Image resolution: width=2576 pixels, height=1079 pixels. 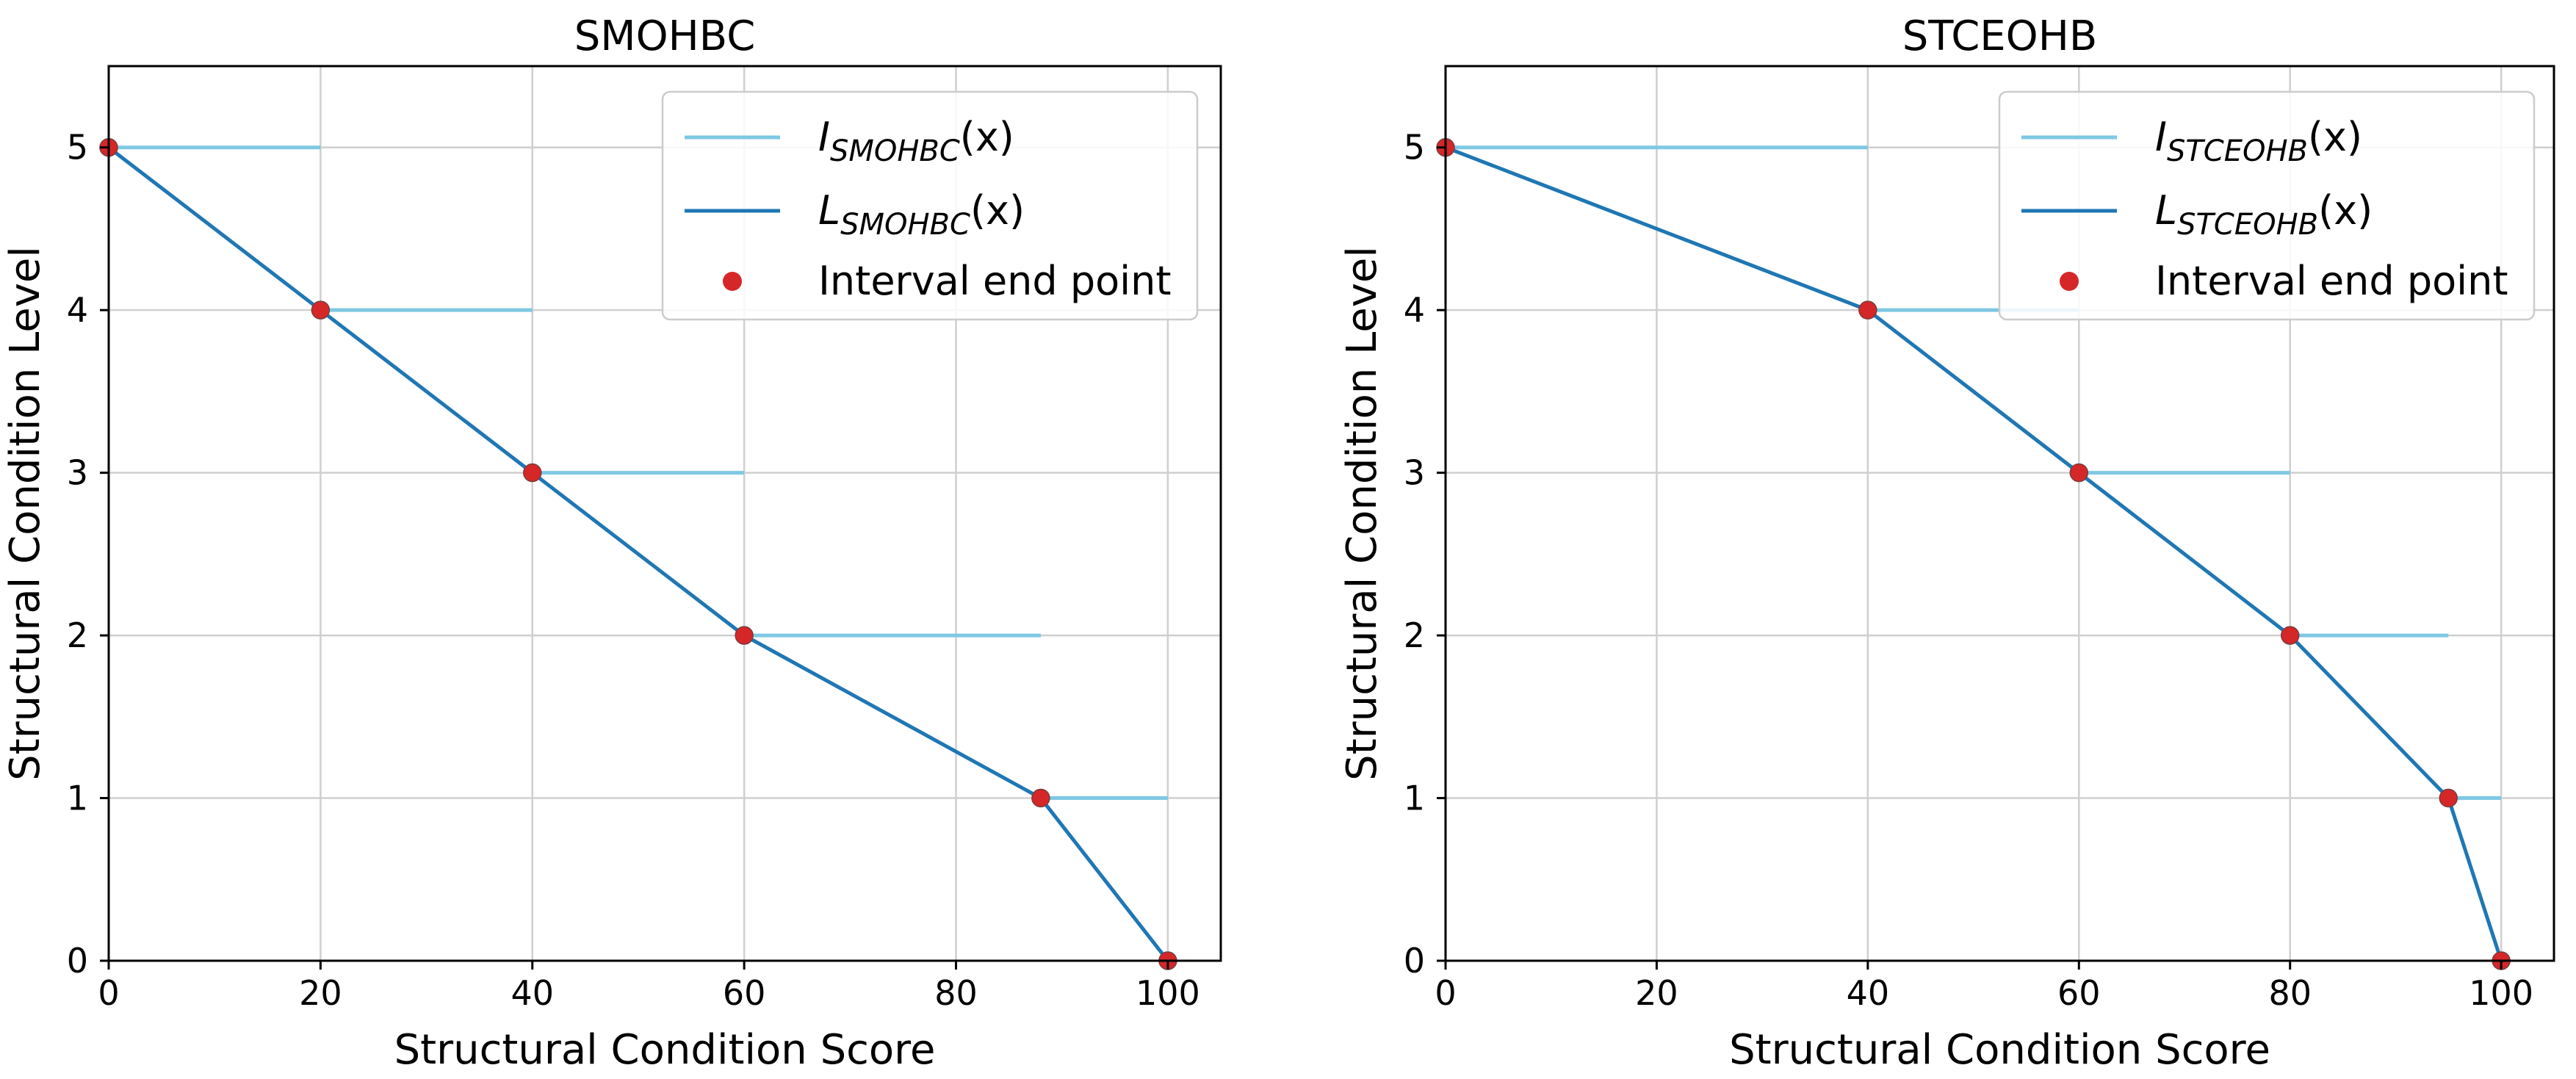 I want to click on legend: ISTCEOHB(x)LSTCEOHB(x)Interval end point, so click(x=2267, y=206).